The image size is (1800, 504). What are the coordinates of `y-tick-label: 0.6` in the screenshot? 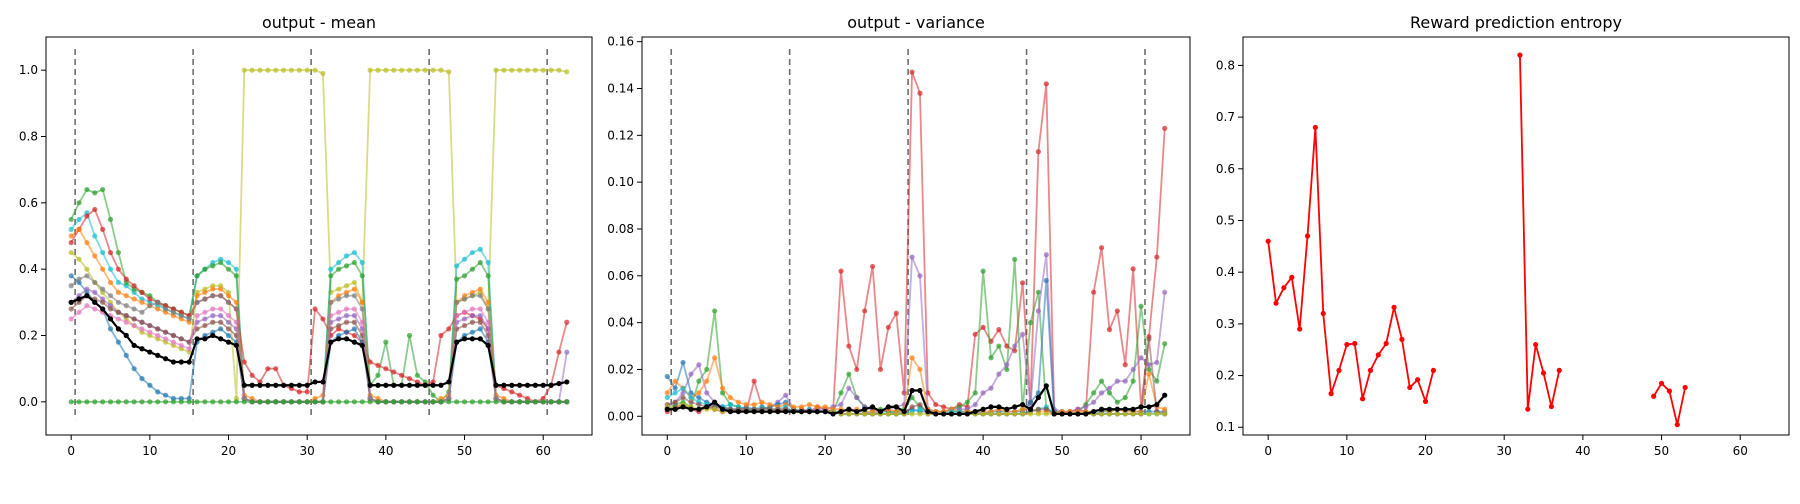 It's located at (28, 203).